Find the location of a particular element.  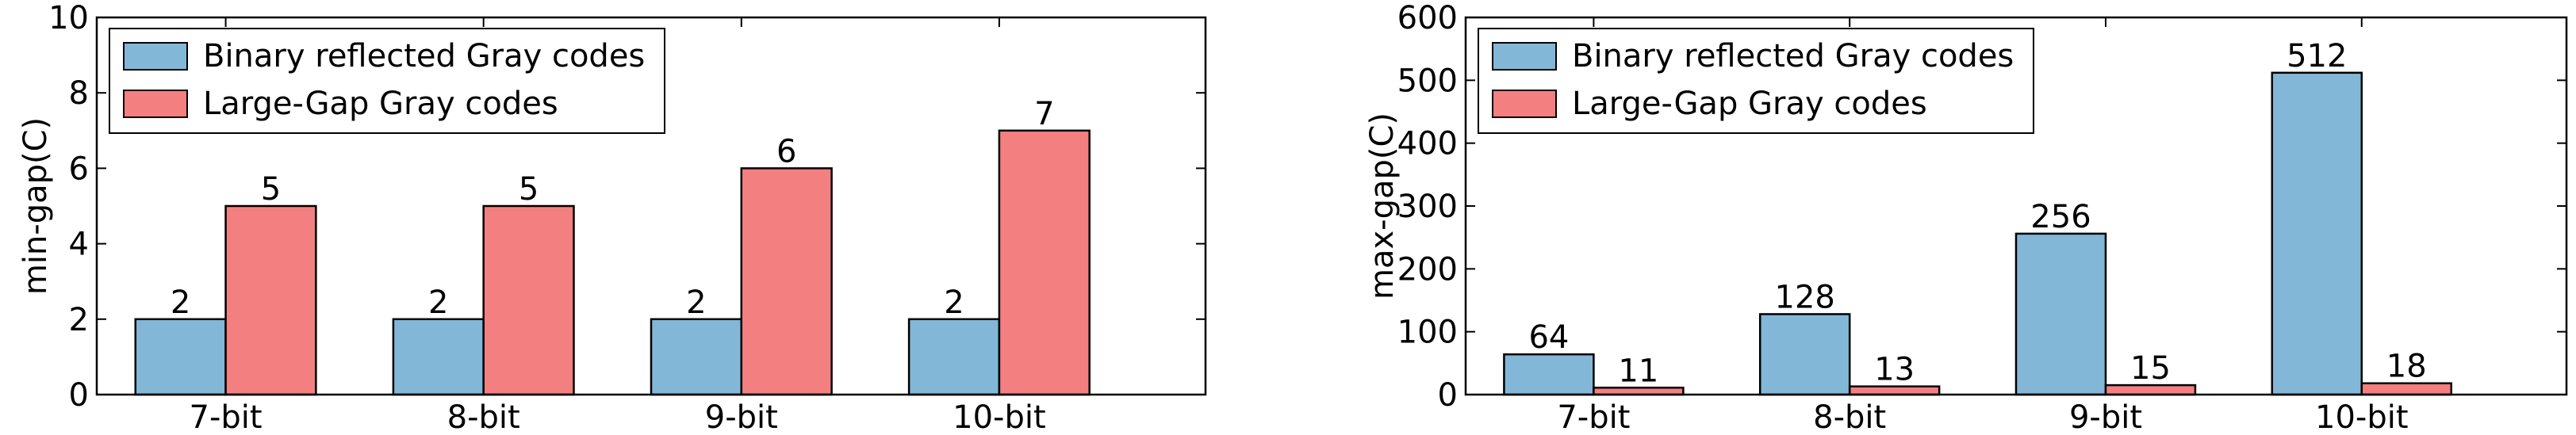

y-tick-label: 600 is located at coordinates (1428, 18).